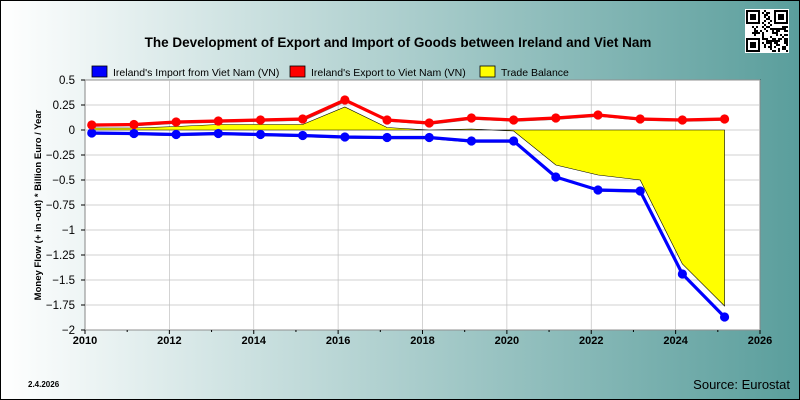 This screenshot has height=400, width=800. Describe the element at coordinates (68, 331) in the screenshot. I see `y-tick-label: −2` at that location.